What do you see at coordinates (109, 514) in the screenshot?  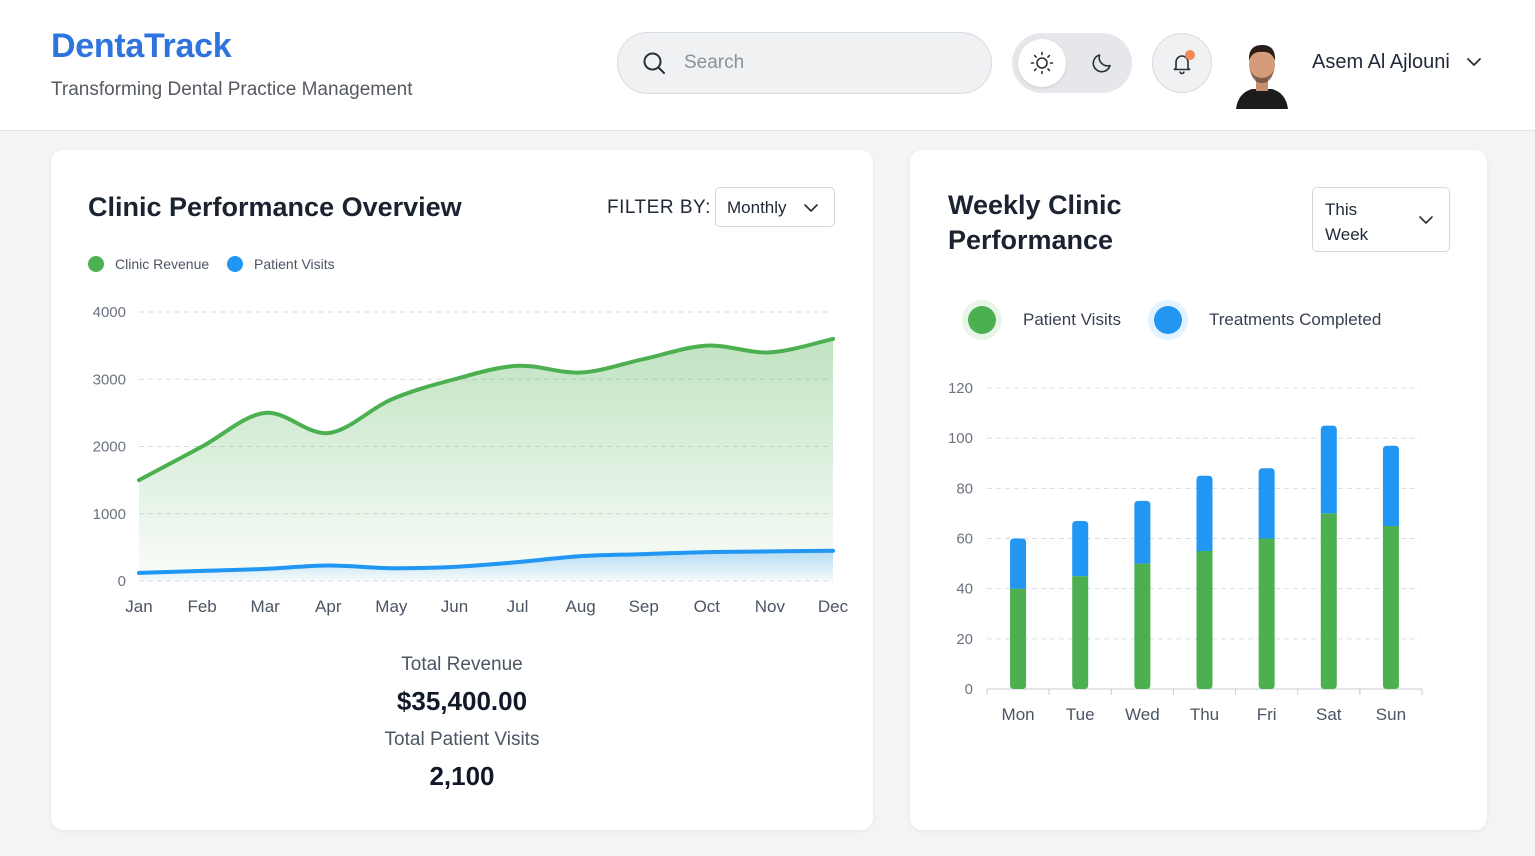 I see `y-tick-label: 1000` at bounding box center [109, 514].